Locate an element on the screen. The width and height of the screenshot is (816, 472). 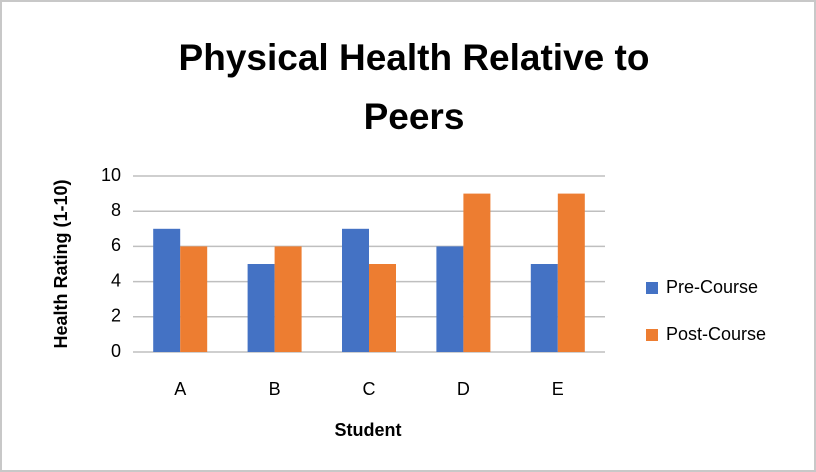
y-tick-label: 10 is located at coordinates (111, 175).